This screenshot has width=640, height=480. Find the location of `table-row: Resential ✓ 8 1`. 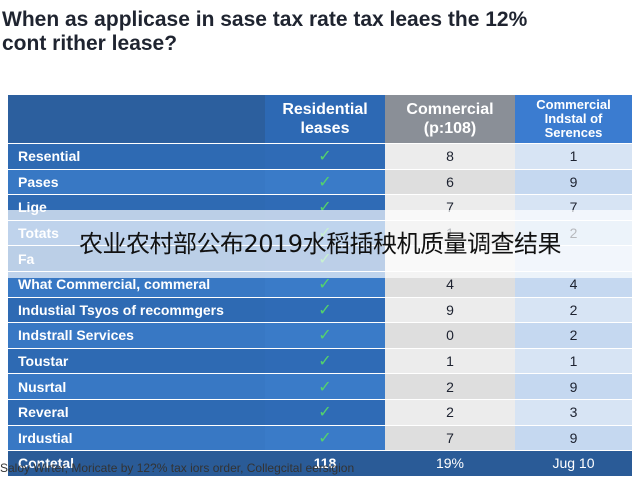

table-row: Resential ✓ 8 1 is located at coordinates (320, 156).